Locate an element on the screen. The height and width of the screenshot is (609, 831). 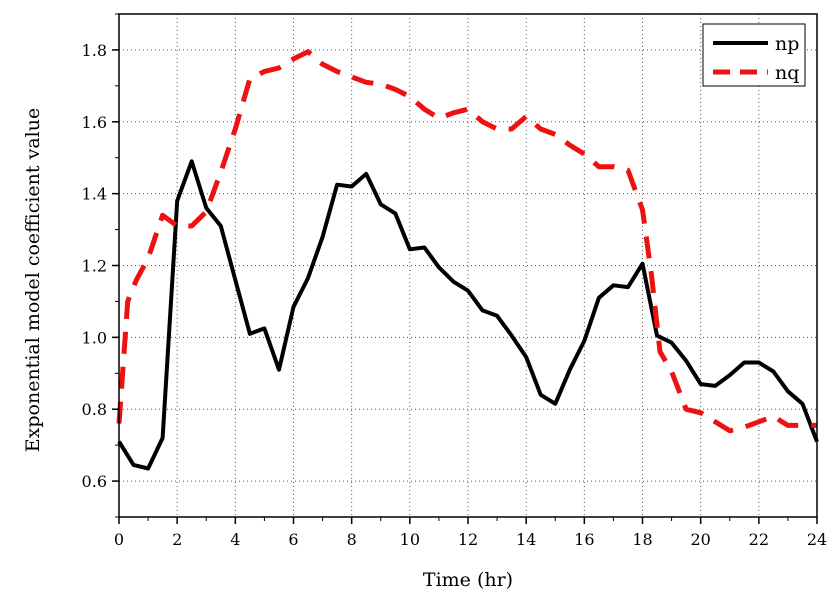
x-tick-label: 24 is located at coordinates (817, 539).